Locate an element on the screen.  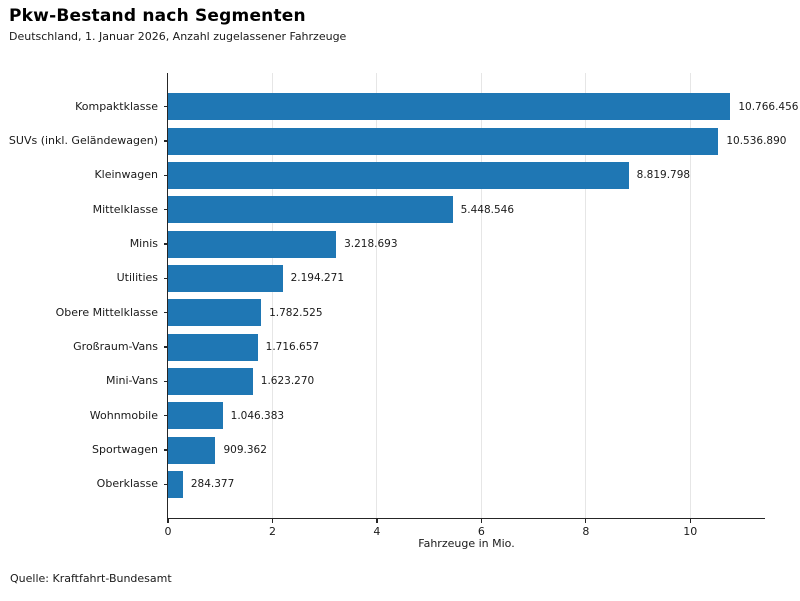
bar-value-label-obere-mittelklasse: 1.782.525 is located at coordinates (296, 312).